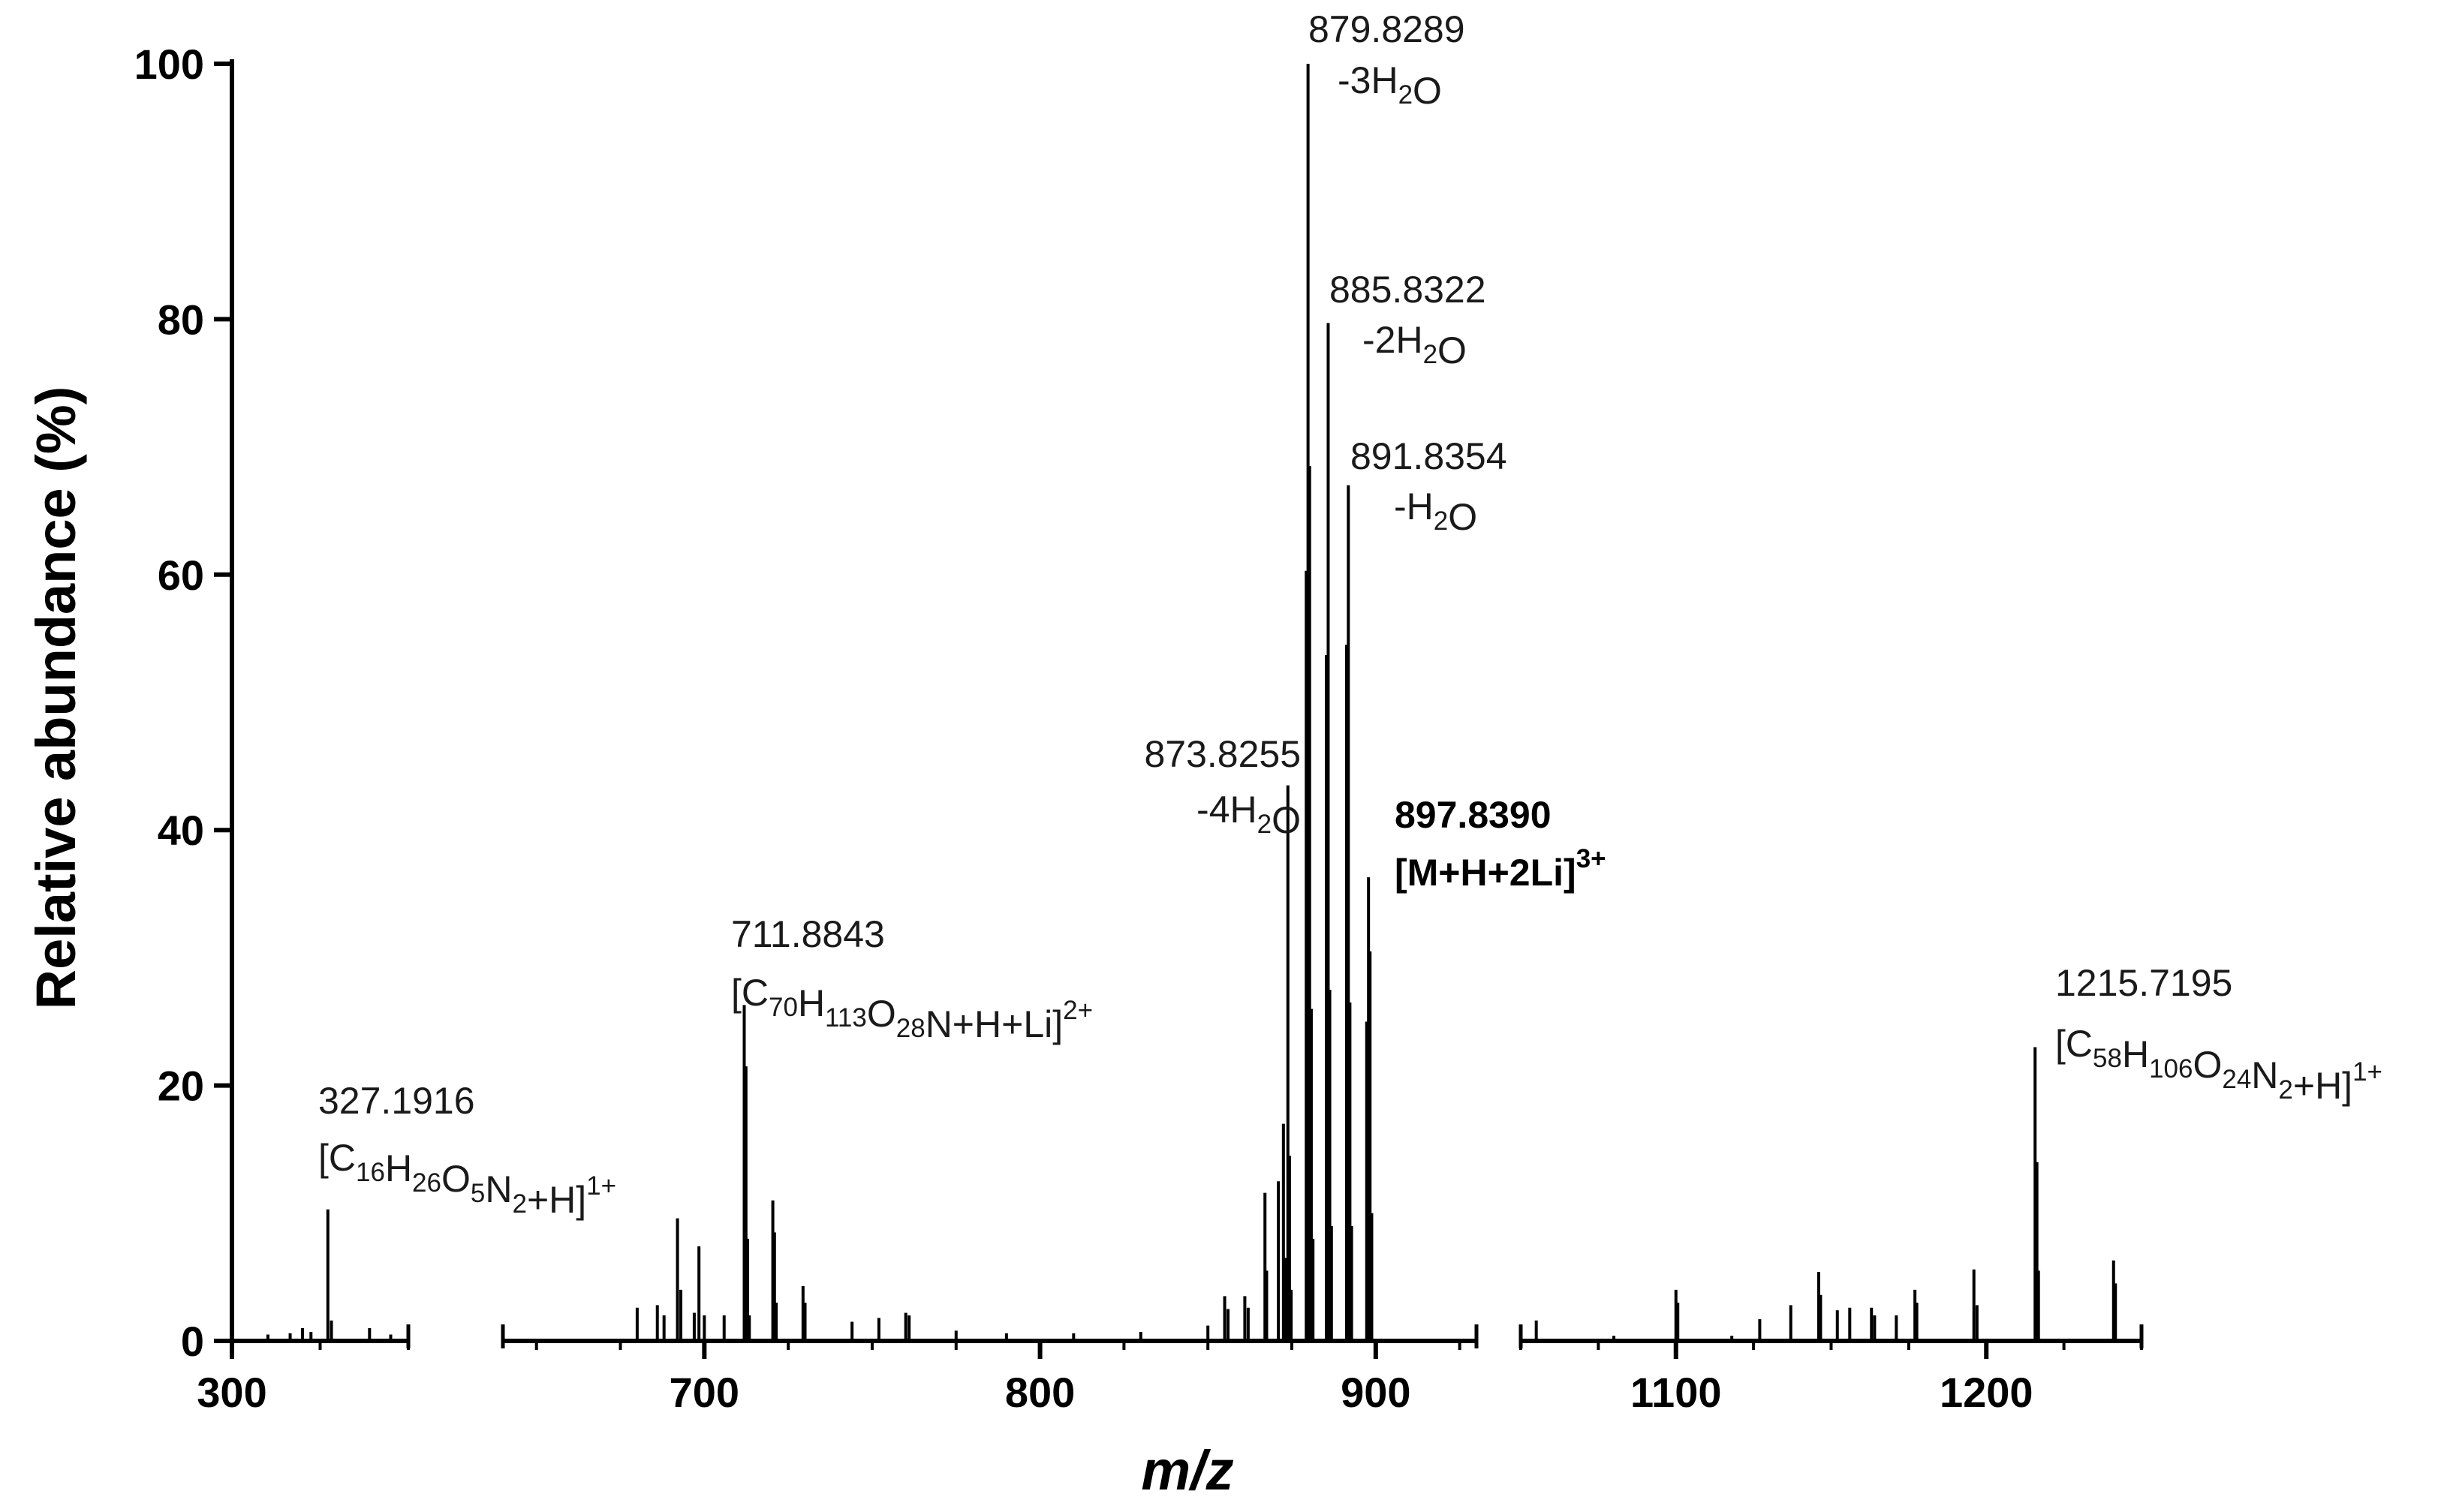 This screenshot has width=2441, height=1512. I want to click on x-tick-label: 700, so click(704, 1392).